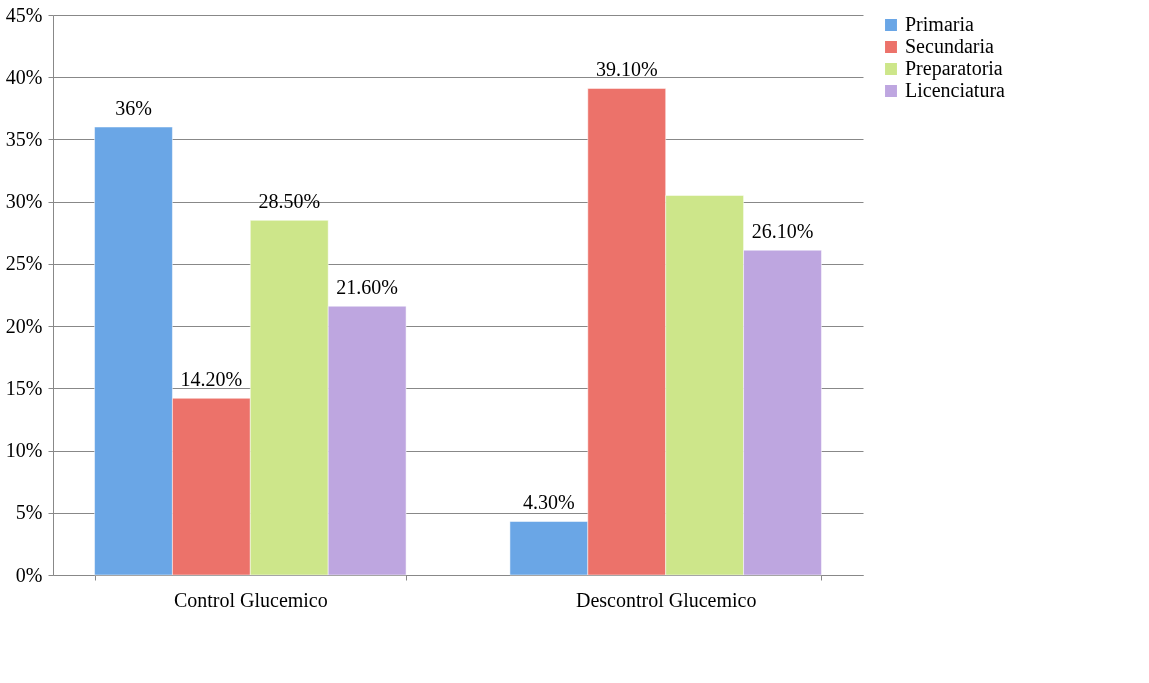  I want to click on data-label: 39.10%, so click(626, 69).